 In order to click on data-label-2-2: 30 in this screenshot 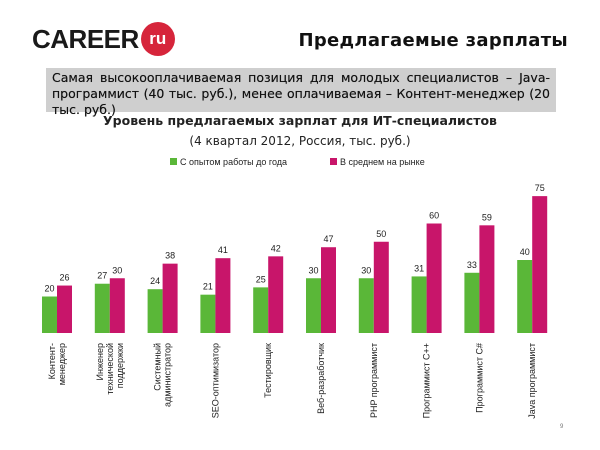, I will do `click(117, 270)`.